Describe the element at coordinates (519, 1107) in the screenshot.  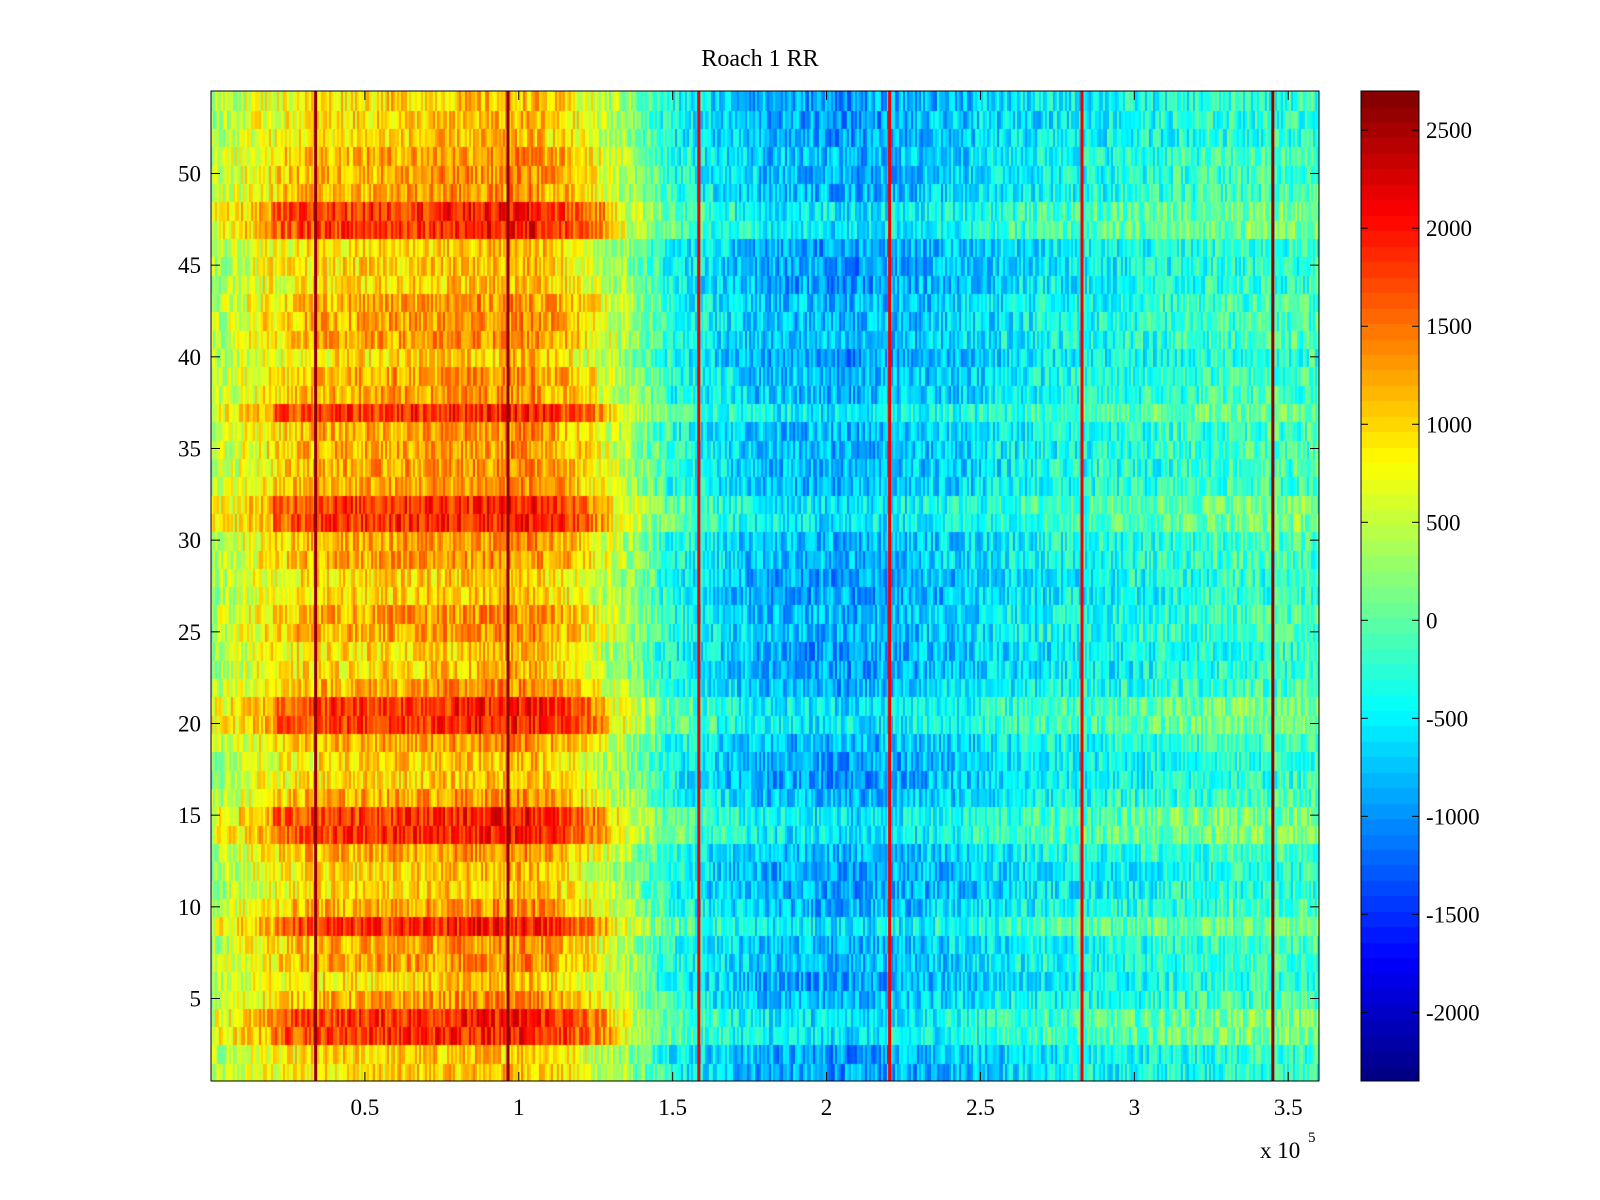
I see `x-tick-label-2: 1` at that location.